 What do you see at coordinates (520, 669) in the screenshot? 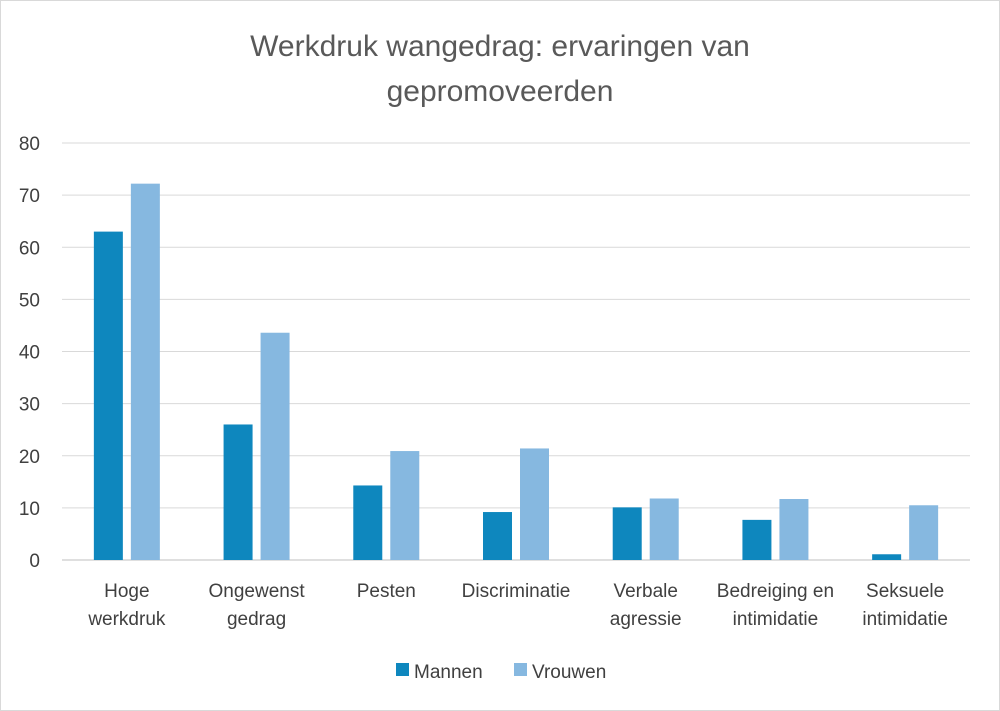
I see `legend-swatch-vrouwen` at bounding box center [520, 669].